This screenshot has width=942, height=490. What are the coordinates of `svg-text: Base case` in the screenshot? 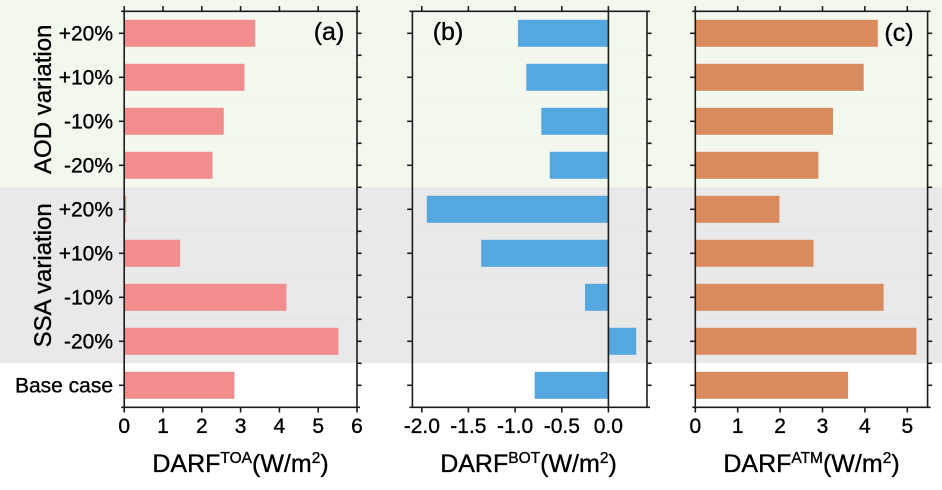 It's located at (64, 386).